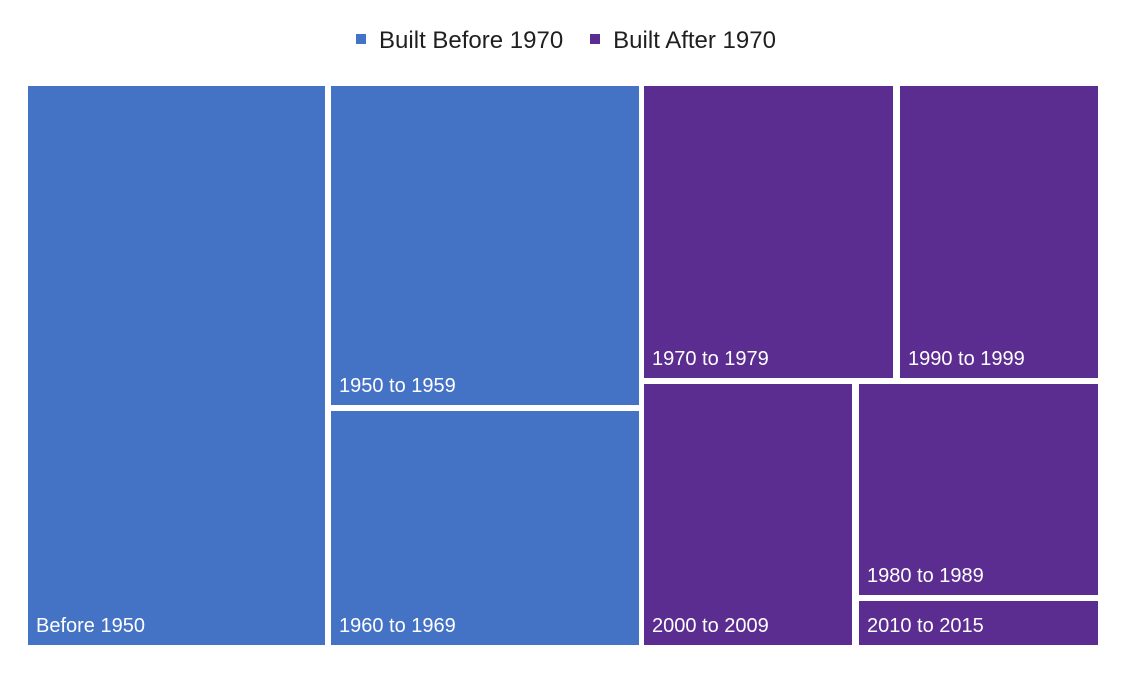  Describe the element at coordinates (397, 386) in the screenshot. I see `tile-label: 1950 to 1959` at that location.